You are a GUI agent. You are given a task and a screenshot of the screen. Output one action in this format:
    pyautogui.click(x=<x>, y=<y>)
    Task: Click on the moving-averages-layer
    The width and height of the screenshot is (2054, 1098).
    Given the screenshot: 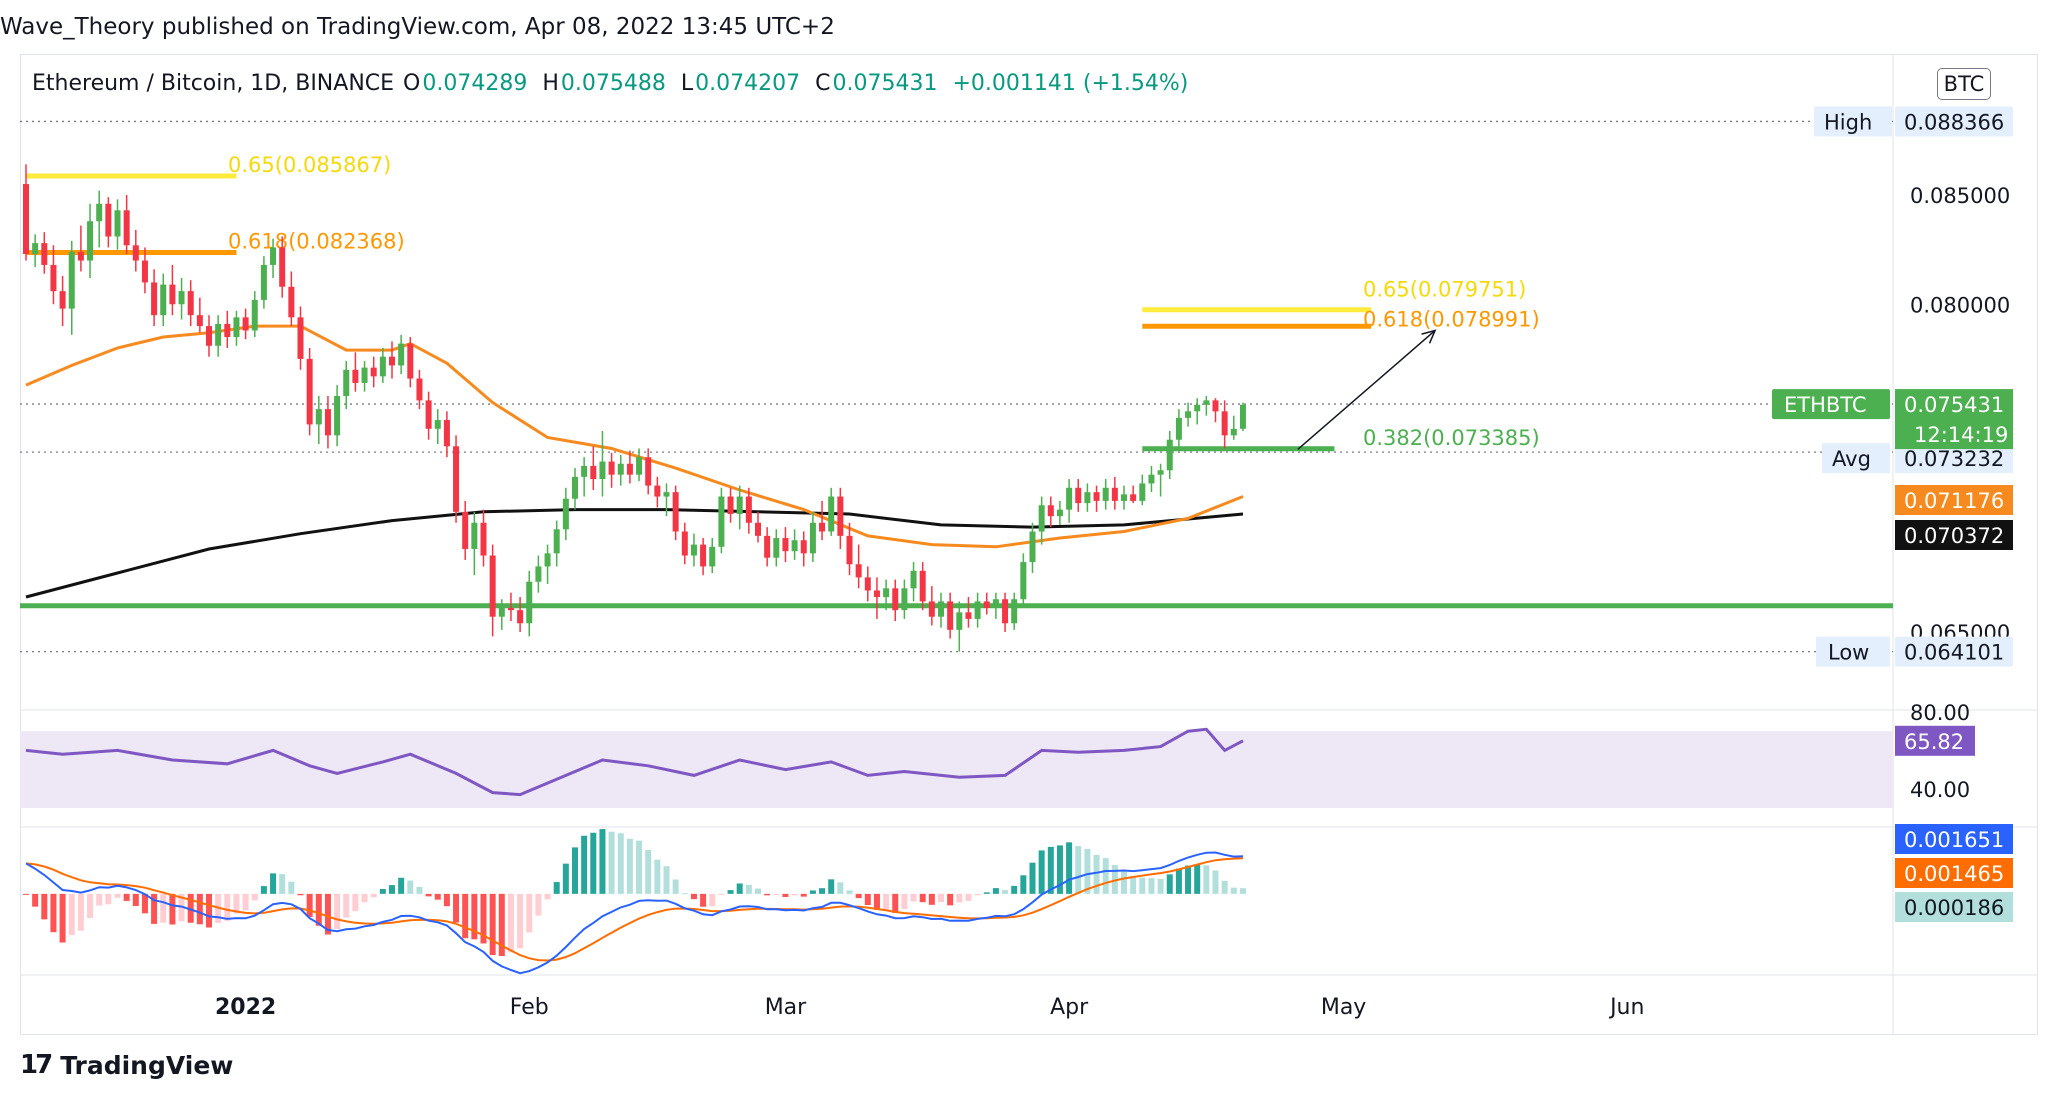 What is the action you would take?
    pyautogui.click(x=634, y=461)
    